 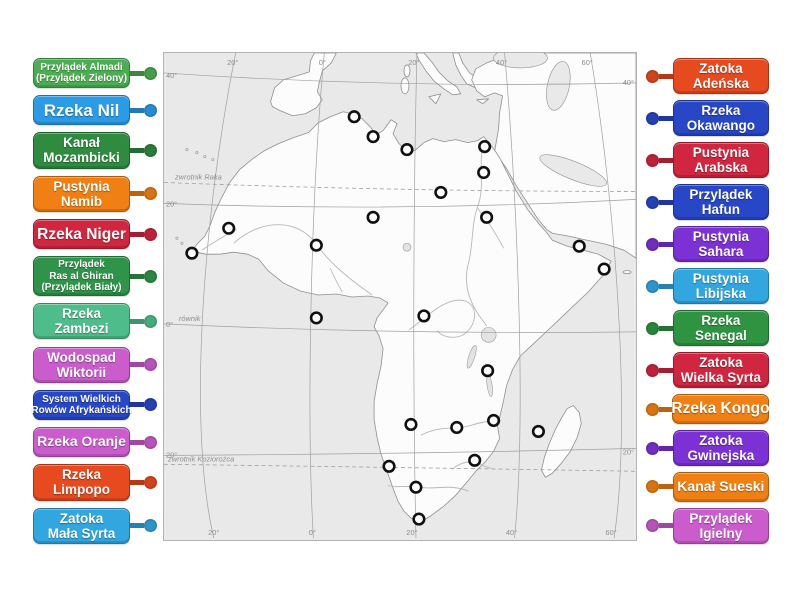 I want to click on answer-tag-igielny: Przylądek Igielny, so click(x=720, y=525).